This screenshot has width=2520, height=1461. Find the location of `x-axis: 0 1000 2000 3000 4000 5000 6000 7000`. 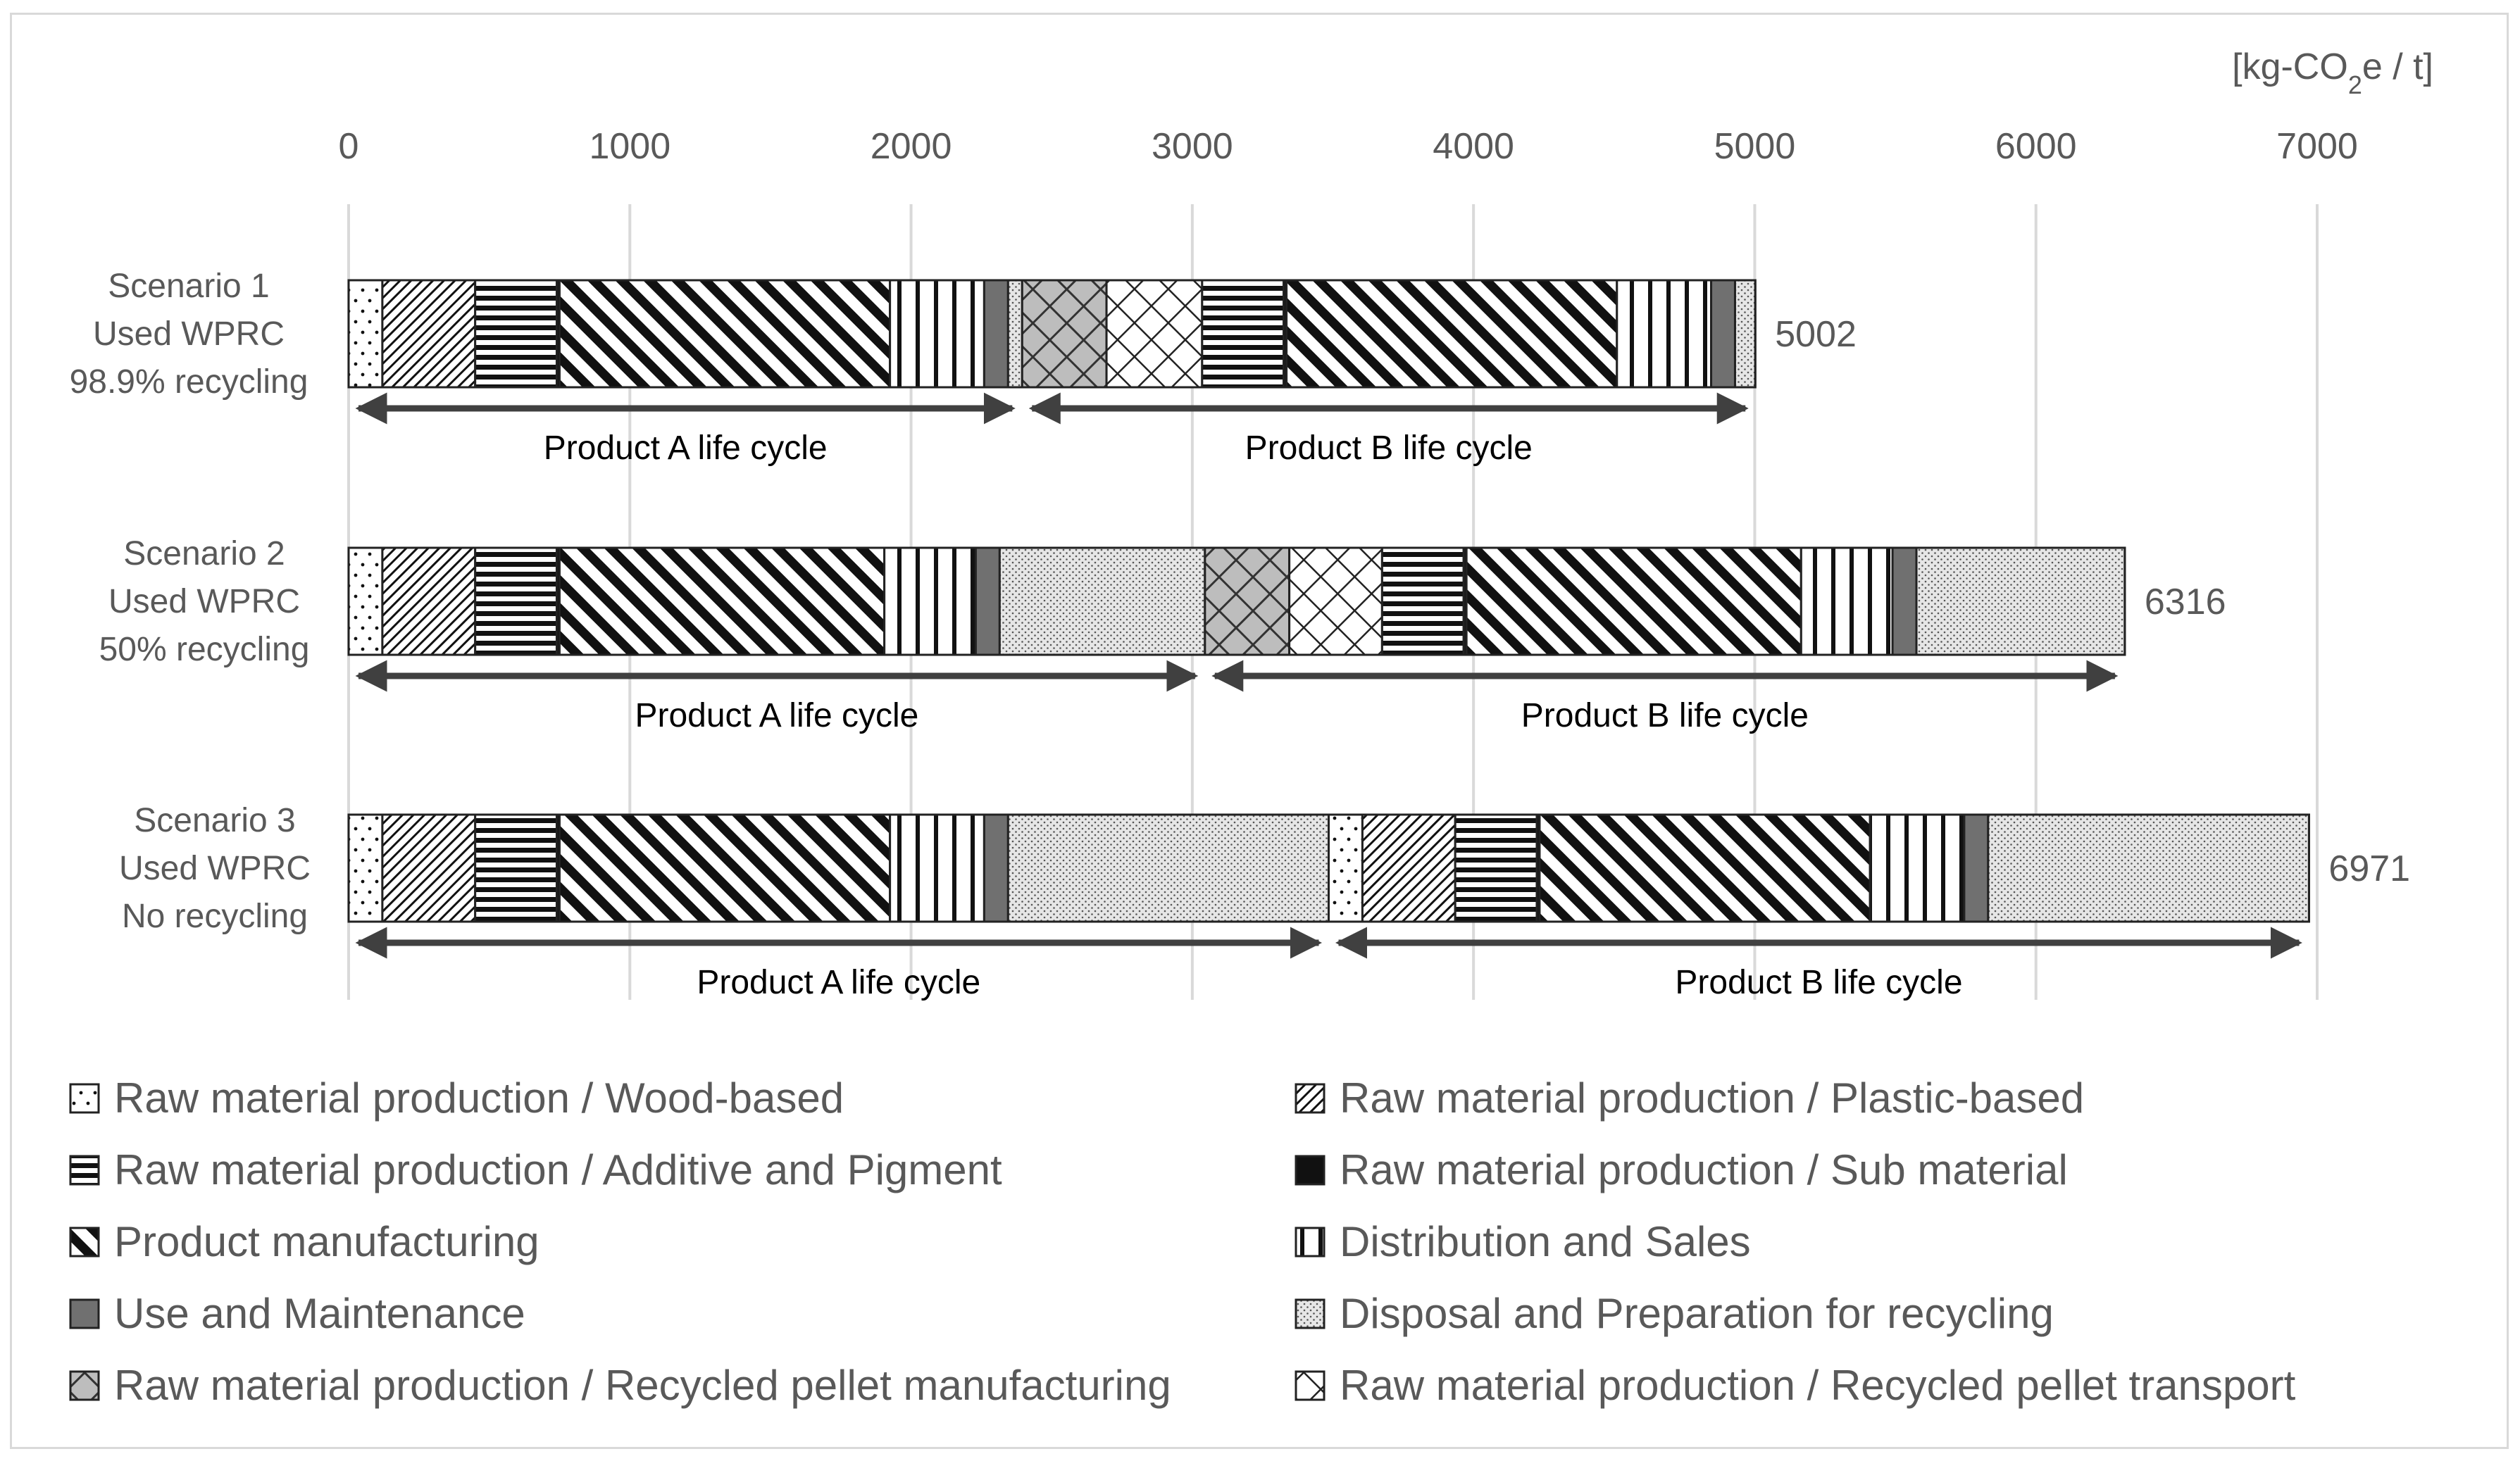

x-axis: 0 1000 2000 3000 4000 5000 6000 7000 is located at coordinates (1348, 146).